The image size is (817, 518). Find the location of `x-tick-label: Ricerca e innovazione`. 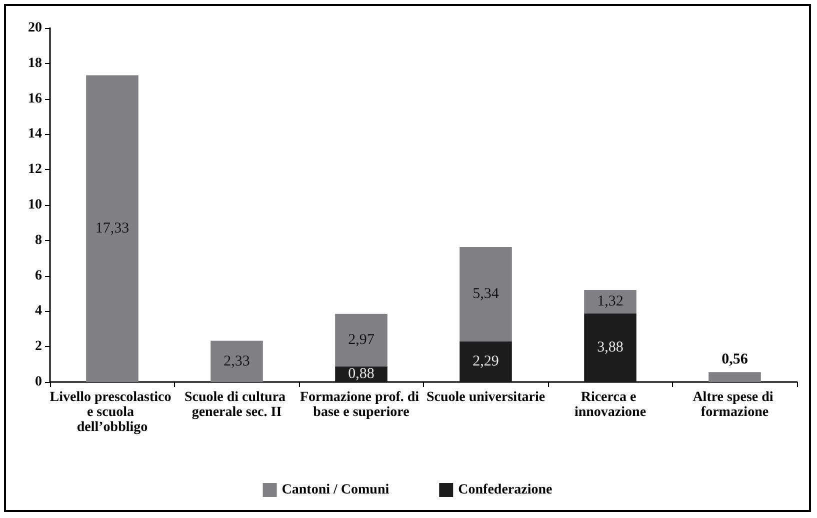

x-tick-label: Ricerca e innovazione is located at coordinates (610, 405).